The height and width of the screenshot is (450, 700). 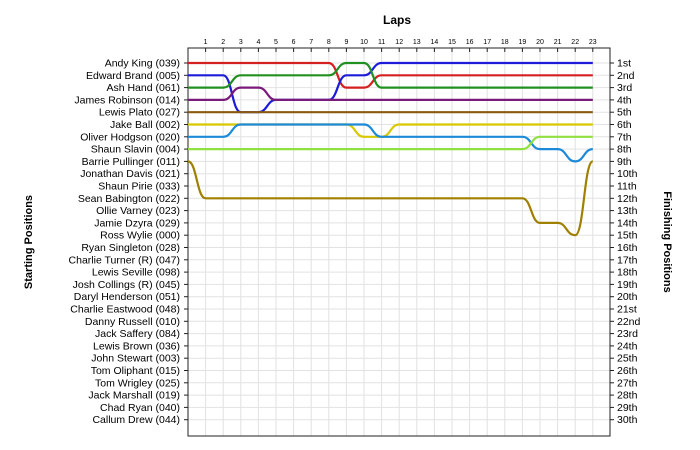 I want to click on lap-tick-label: 4, so click(x=258, y=42).